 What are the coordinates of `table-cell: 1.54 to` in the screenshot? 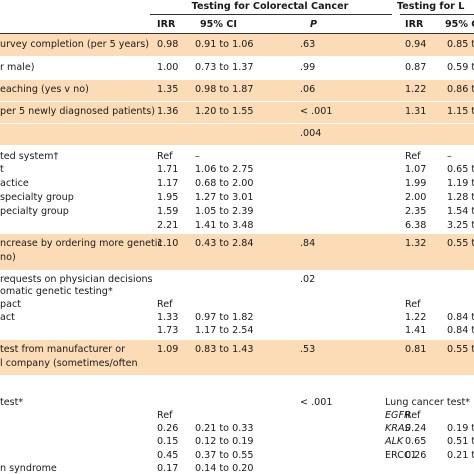 It's located at (460, 212).